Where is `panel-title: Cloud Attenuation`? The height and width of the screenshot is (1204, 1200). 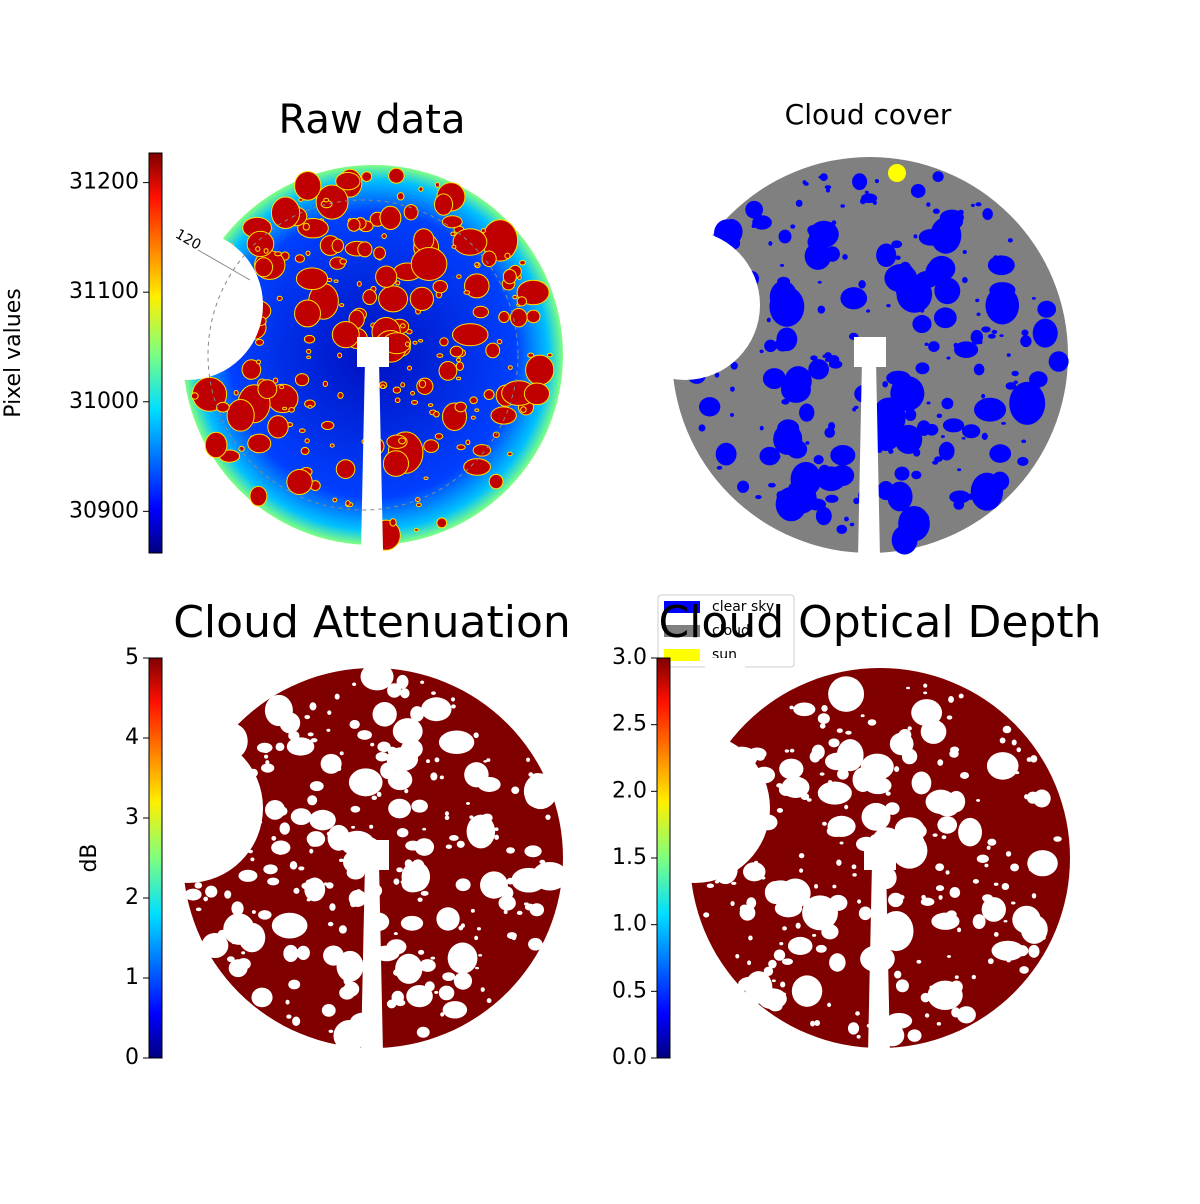
panel-title: Cloud Attenuation is located at coordinates (372, 622).